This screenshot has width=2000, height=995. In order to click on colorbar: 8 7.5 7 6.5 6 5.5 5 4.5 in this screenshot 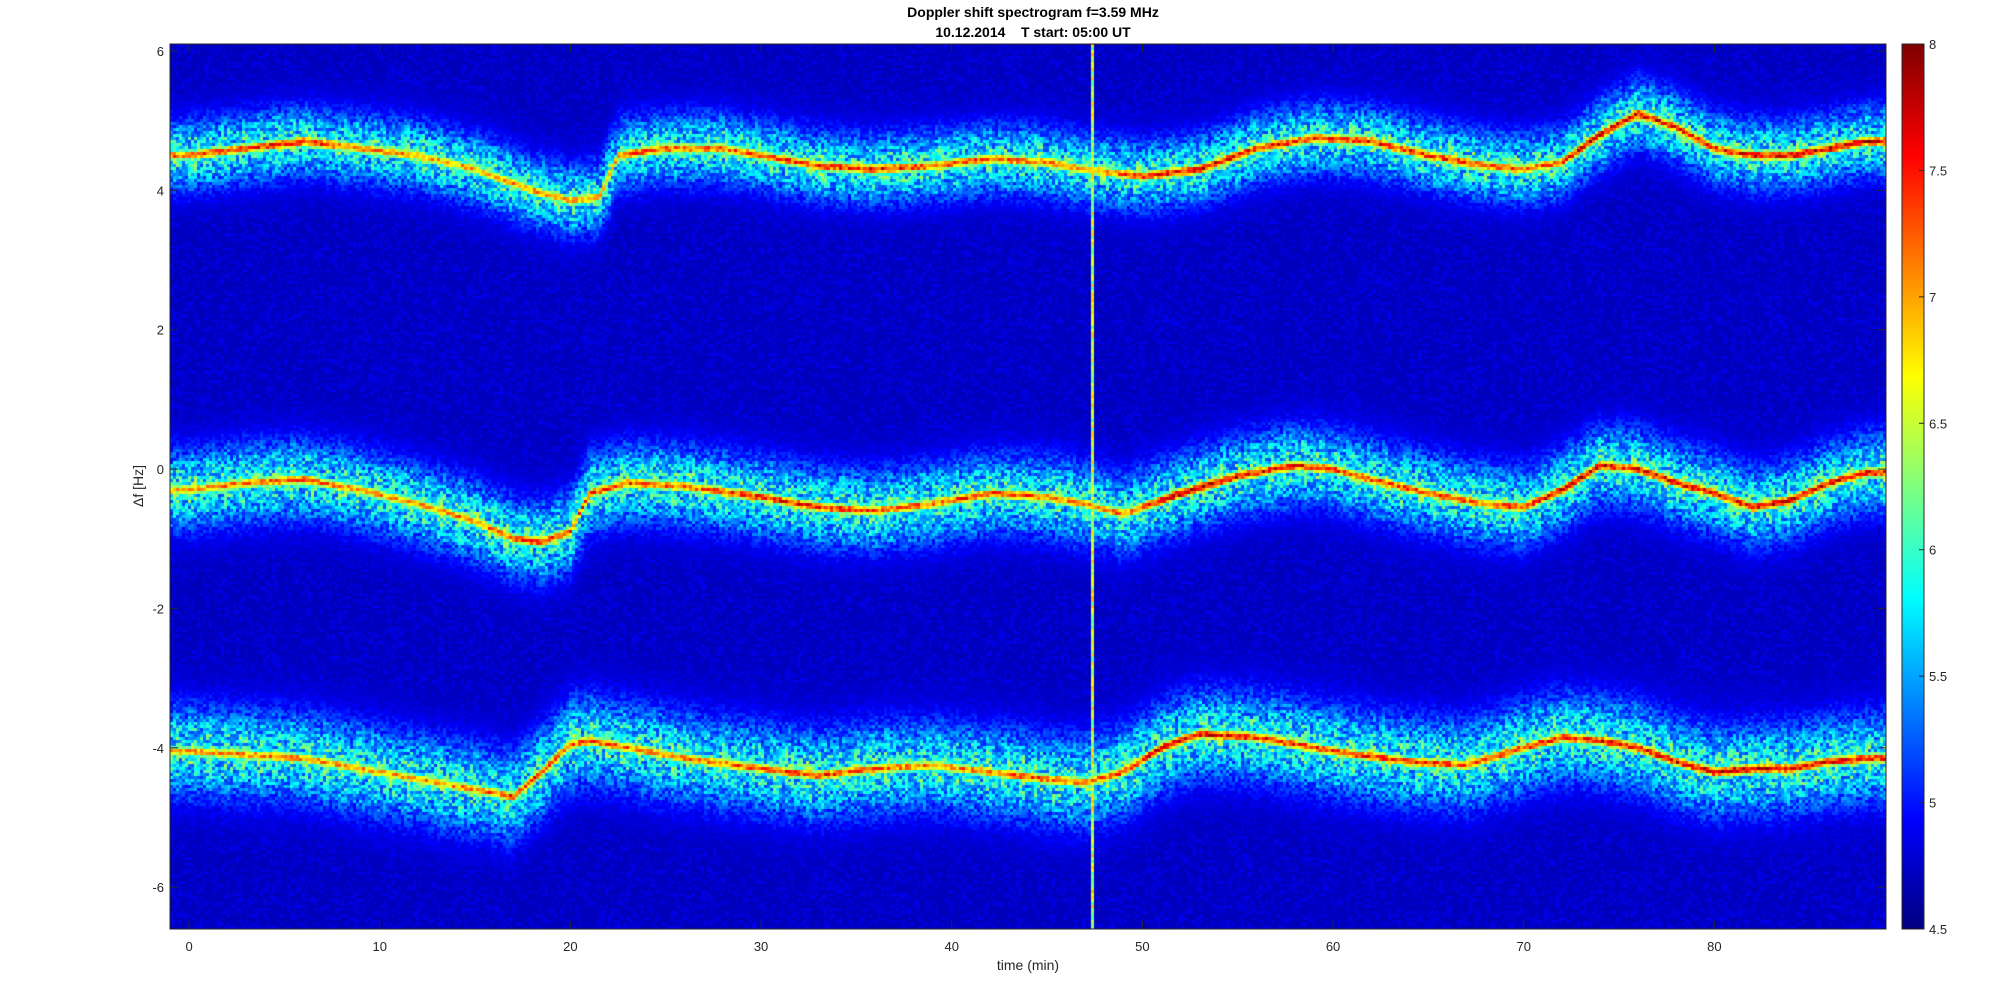, I will do `click(1924, 487)`.